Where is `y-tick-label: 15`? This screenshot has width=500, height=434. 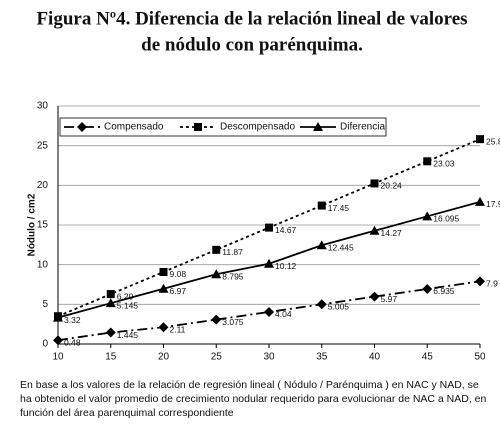 y-tick-label: 15 is located at coordinates (43, 225).